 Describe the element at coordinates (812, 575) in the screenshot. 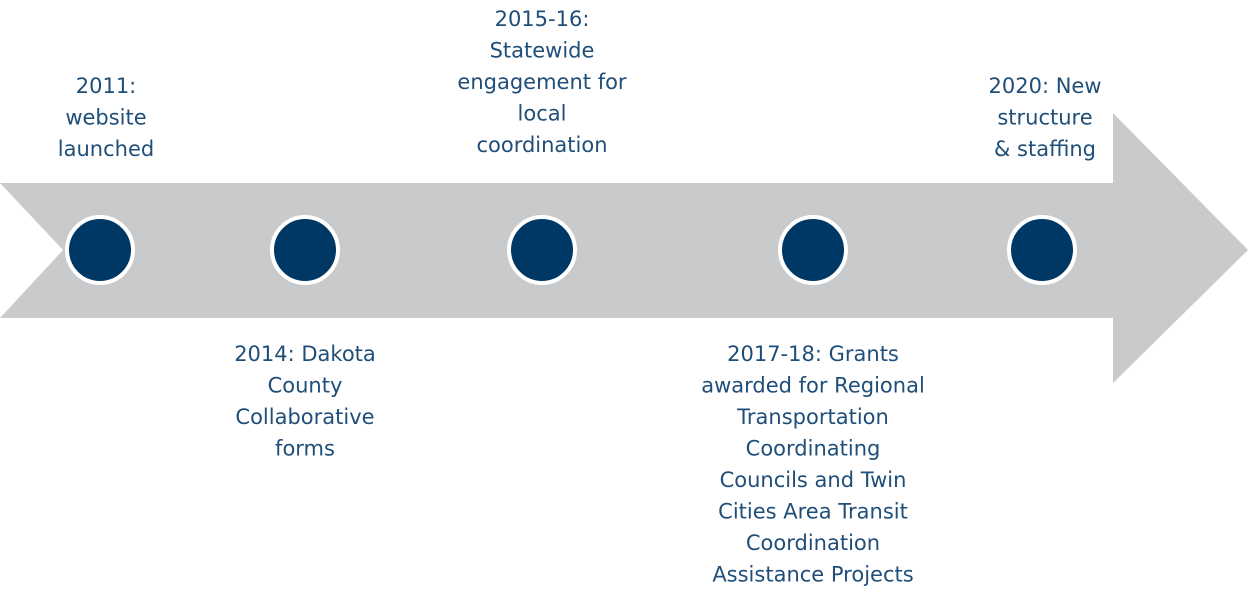

I see `label-line: Assistance Projects` at that location.